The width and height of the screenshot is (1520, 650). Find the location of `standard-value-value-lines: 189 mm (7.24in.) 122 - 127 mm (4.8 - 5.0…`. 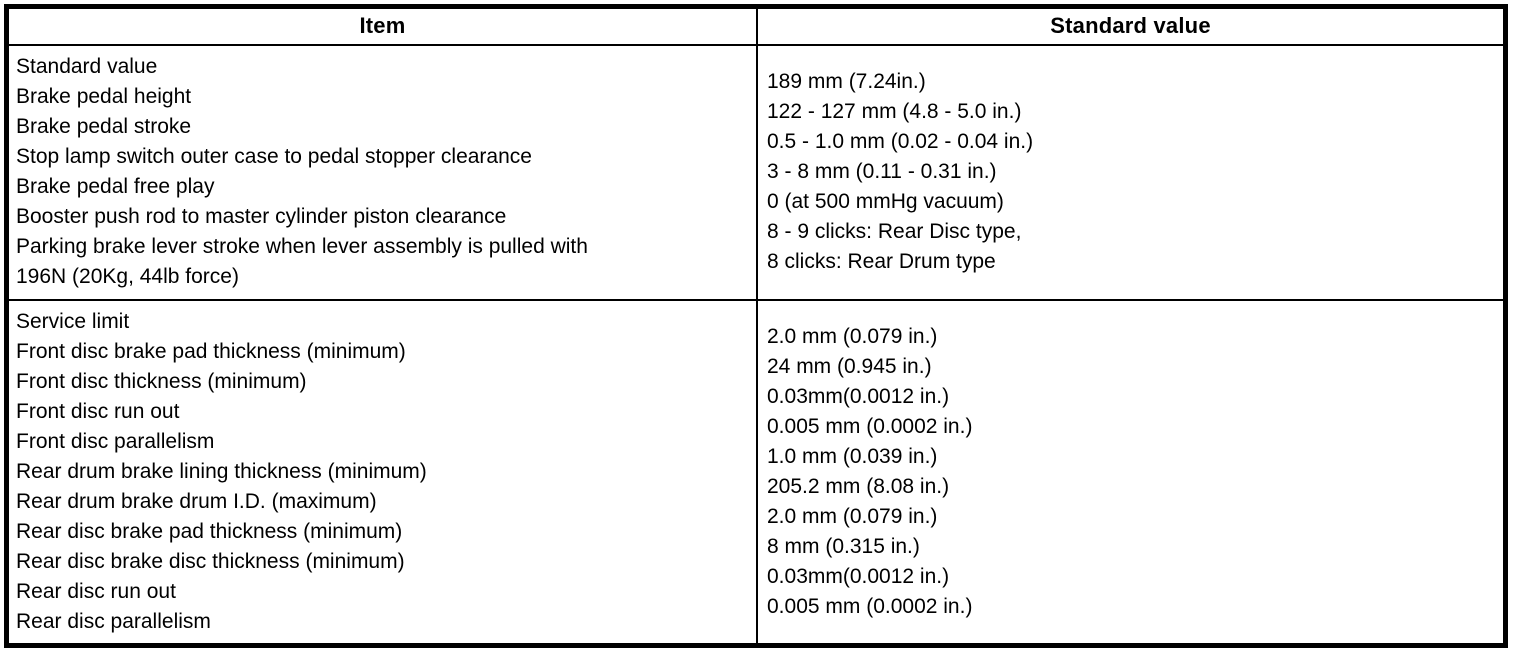

standard-value-value-lines: 189 mm (7.24in.) 122 - 127 mm (4.8 - 5.0… is located at coordinates (900, 171).